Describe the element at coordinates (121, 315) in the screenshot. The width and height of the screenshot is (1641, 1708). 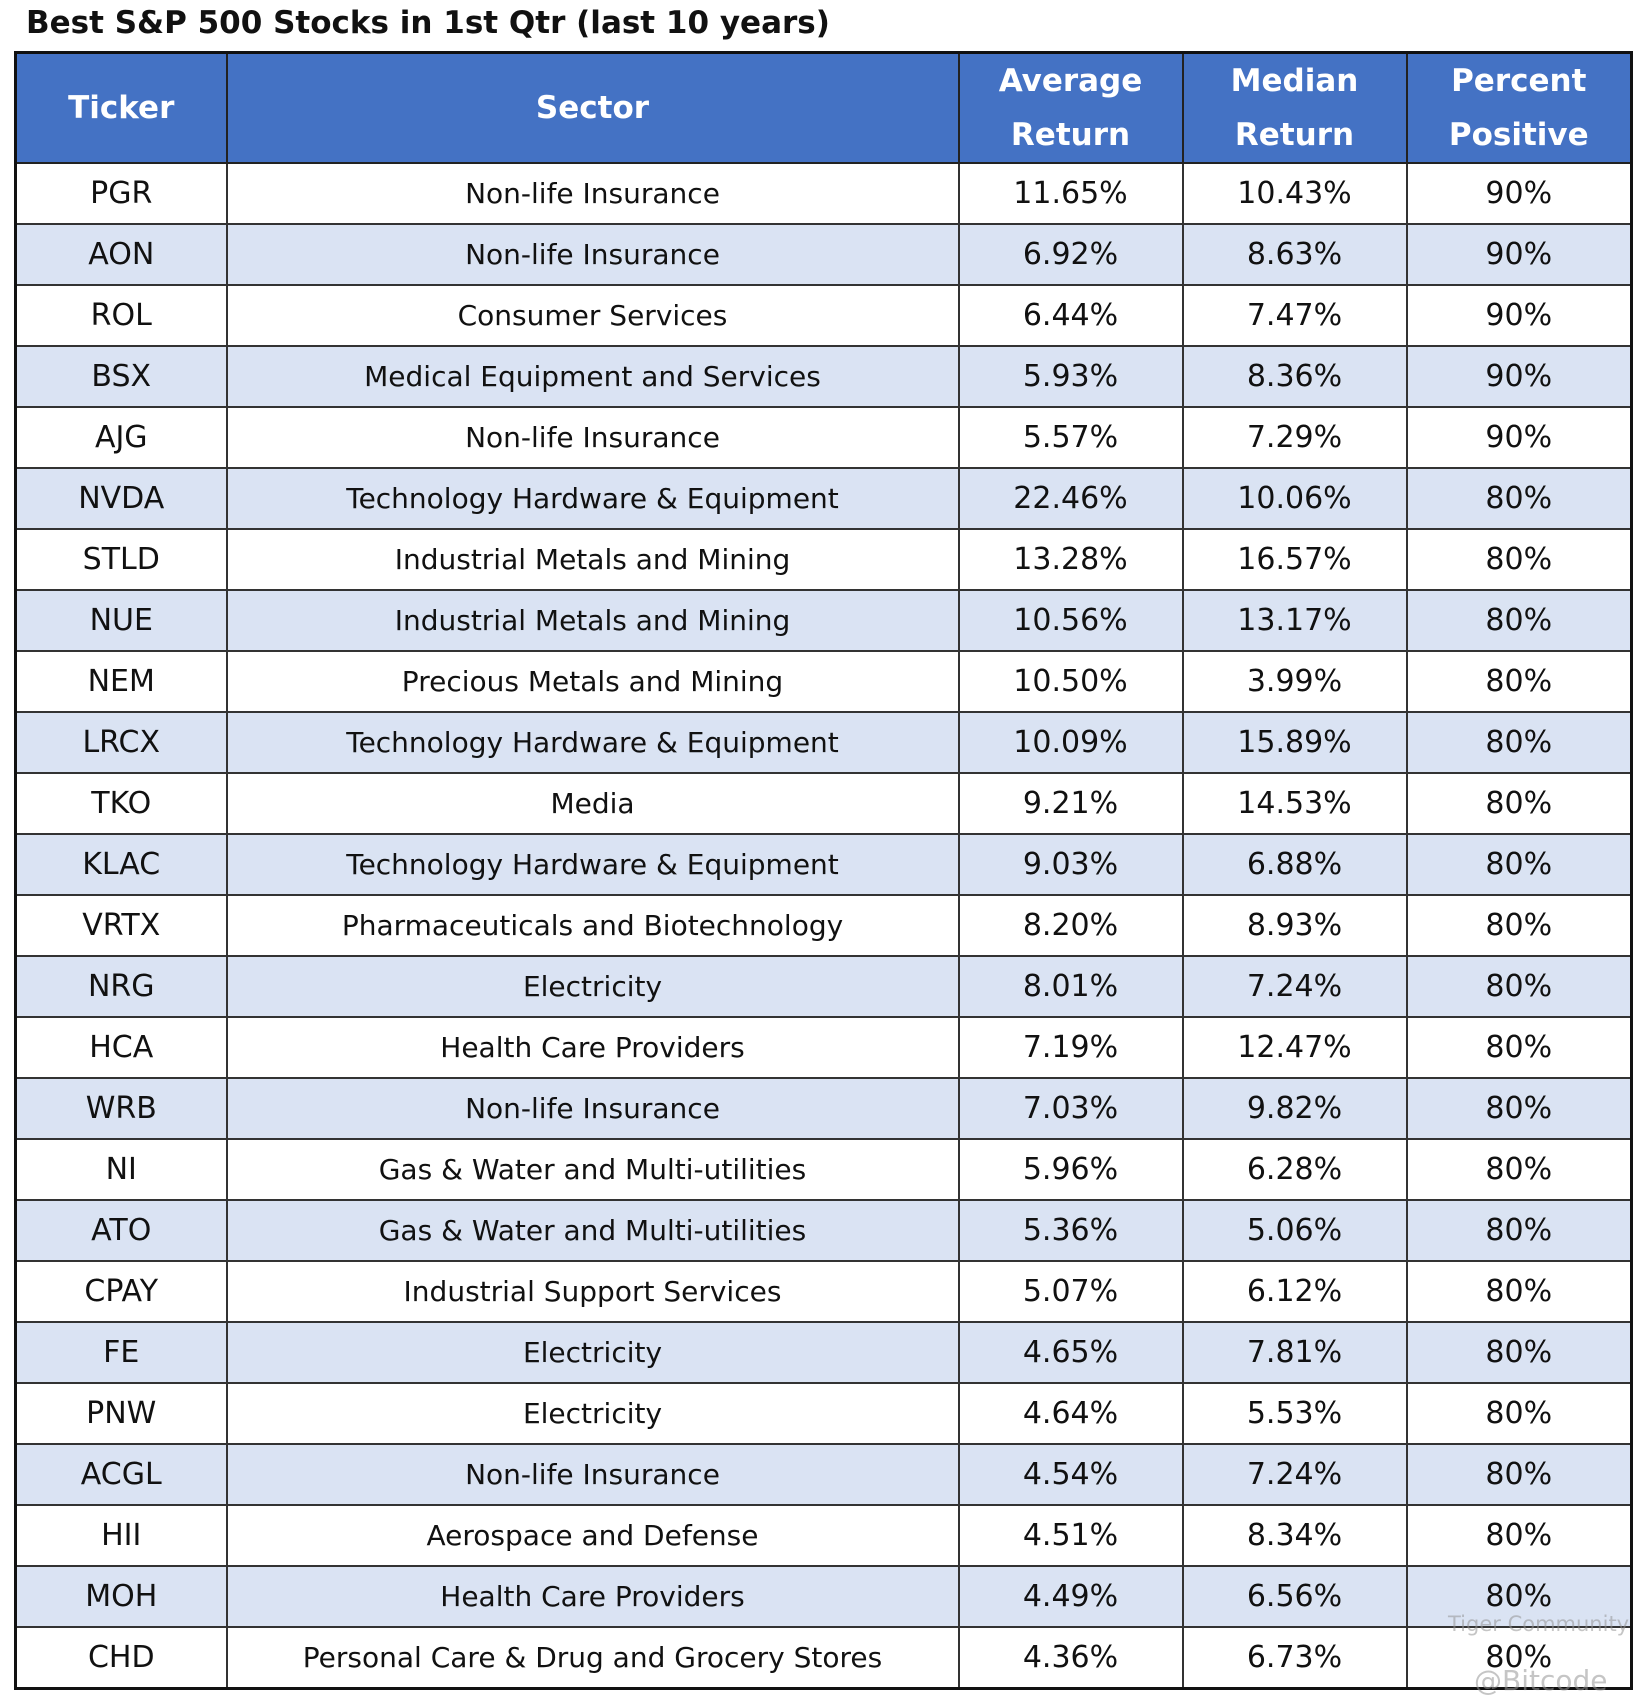
I see `table-cell: ROL` at that location.